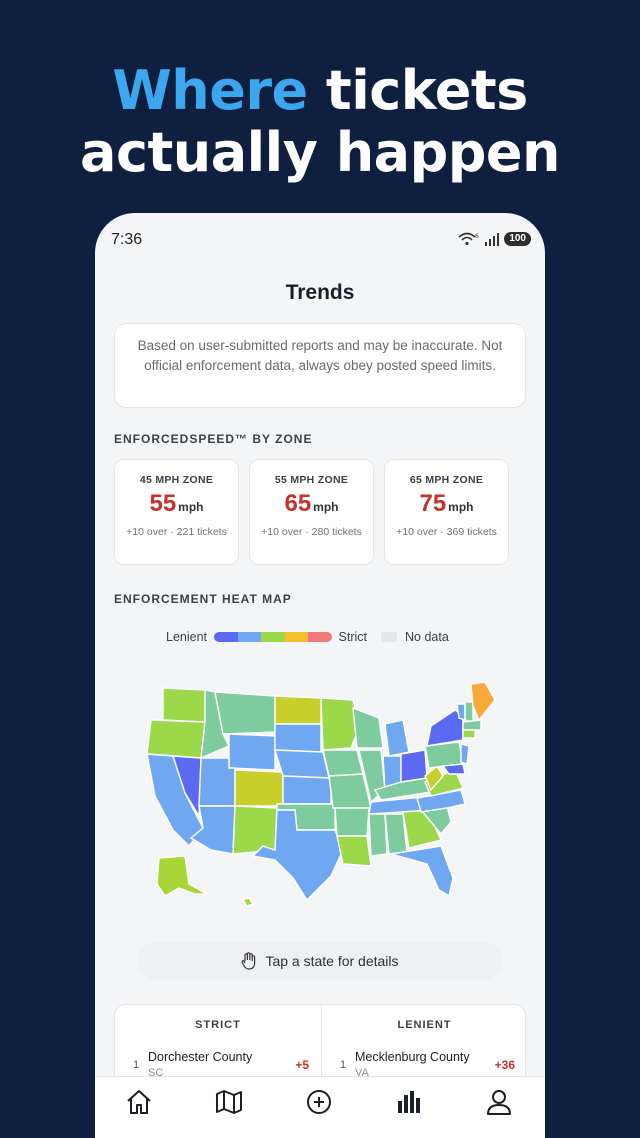 The width and height of the screenshot is (640, 1138). Describe the element at coordinates (252, 752) in the screenshot. I see `state-wy` at that location.